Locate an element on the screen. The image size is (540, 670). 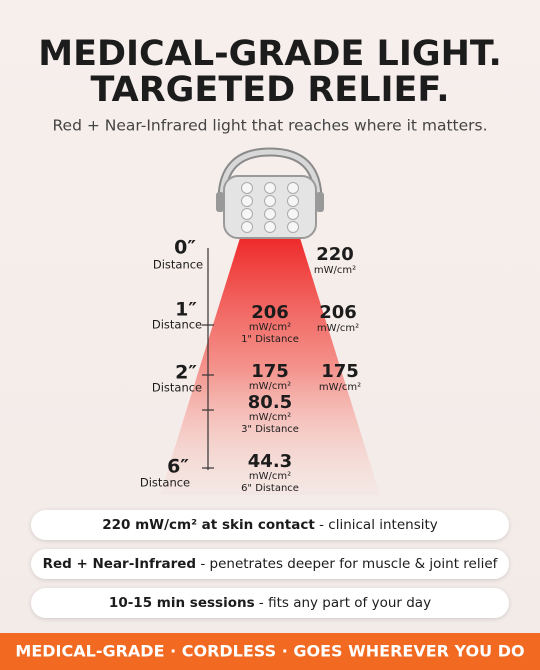
feature-detail: - fits any part of your day is located at coordinates (343, 603).